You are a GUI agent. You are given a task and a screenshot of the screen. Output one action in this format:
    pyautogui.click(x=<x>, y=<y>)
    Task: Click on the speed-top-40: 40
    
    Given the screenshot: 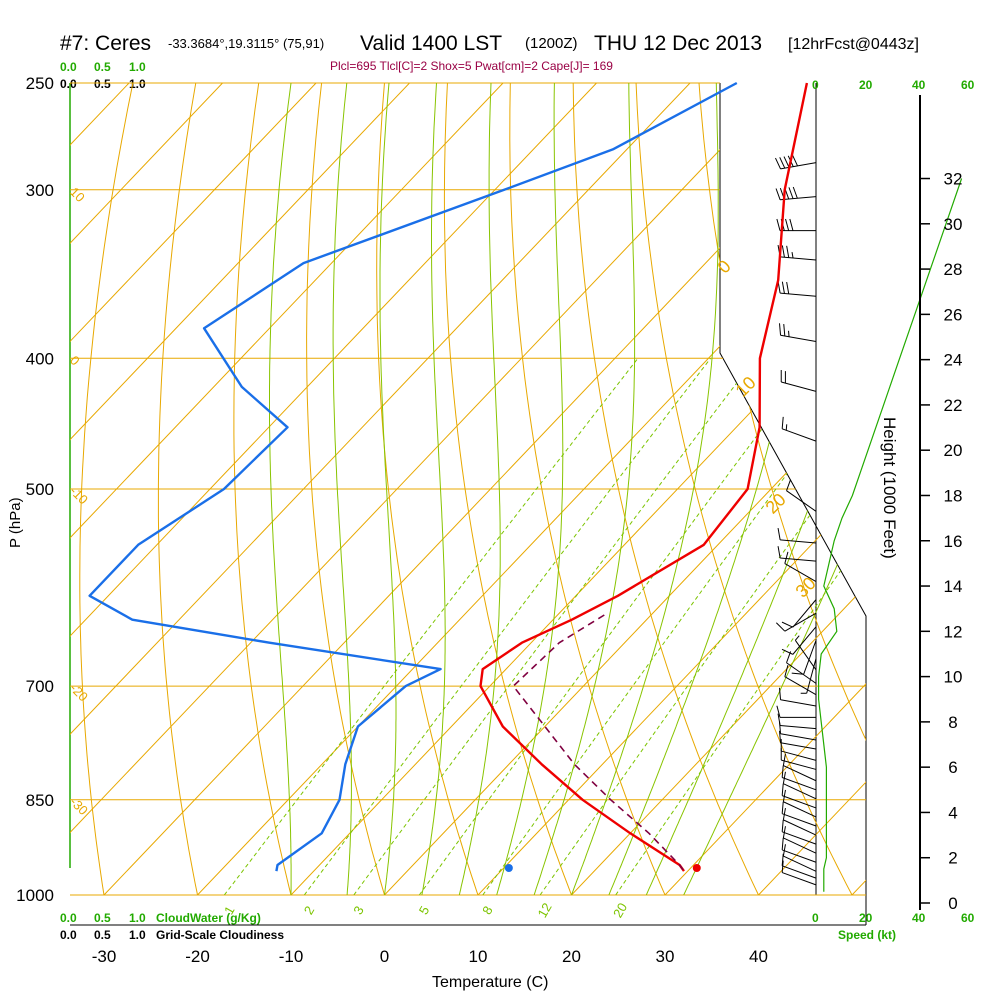 What is the action you would take?
    pyautogui.click(x=919, y=85)
    